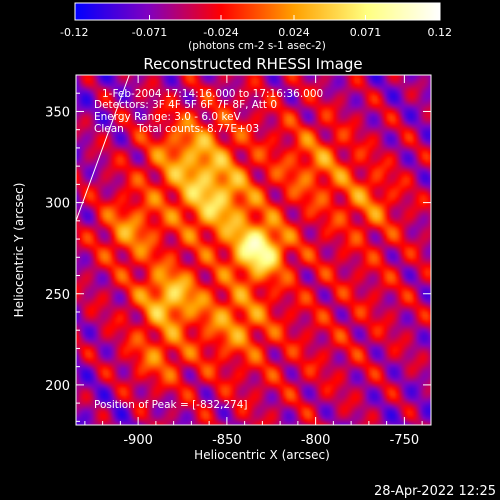 Image resolution: width=500 pixels, height=500 pixels. What do you see at coordinates (262, 455) in the screenshot?
I see `x-axis-label: Heliocentric X (arcsec)` at bounding box center [262, 455].